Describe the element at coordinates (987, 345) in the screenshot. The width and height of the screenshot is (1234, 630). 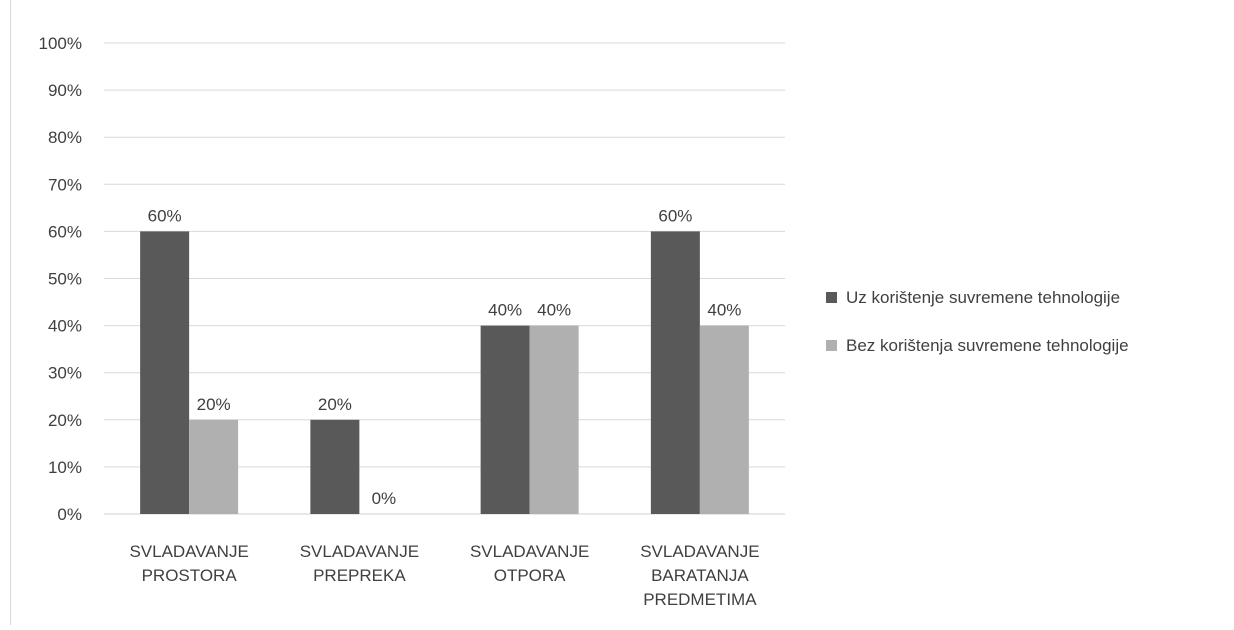
I see `legend-label: Bez korištenja suvremene tehnologije` at that location.